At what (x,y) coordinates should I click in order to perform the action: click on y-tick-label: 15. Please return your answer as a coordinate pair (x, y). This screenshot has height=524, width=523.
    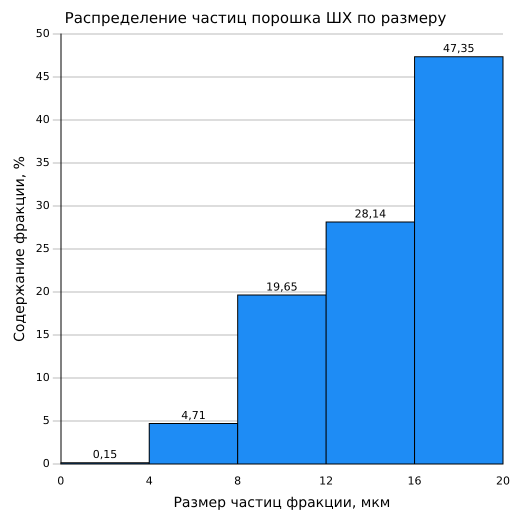
    Looking at the image, I should click on (43, 334).